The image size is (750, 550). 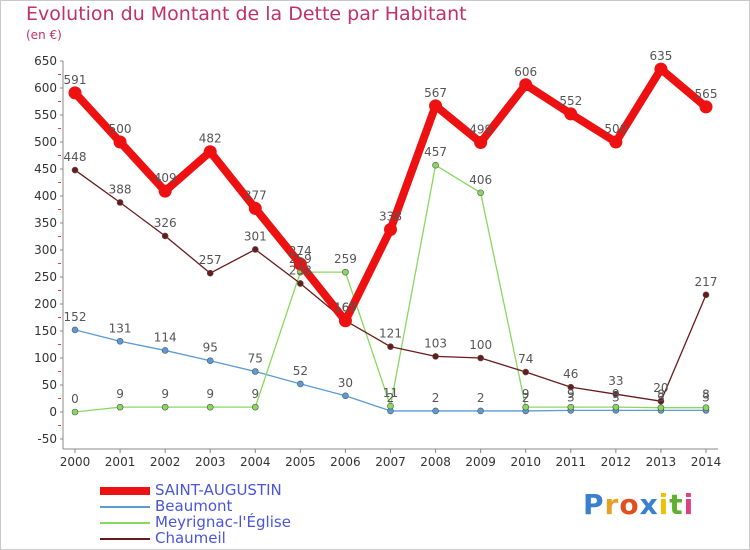 I want to click on x-tick-label: 2007, so click(x=390, y=462).